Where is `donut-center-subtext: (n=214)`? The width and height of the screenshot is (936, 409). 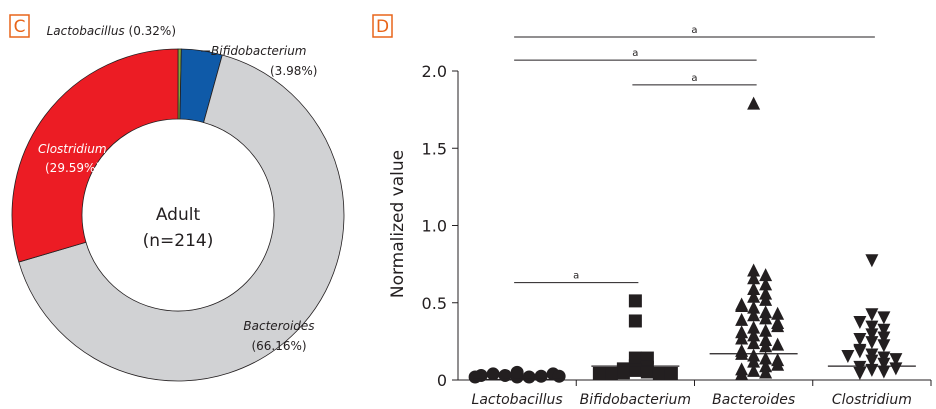
donut-center-subtext: (n=214) is located at coordinates (178, 241).